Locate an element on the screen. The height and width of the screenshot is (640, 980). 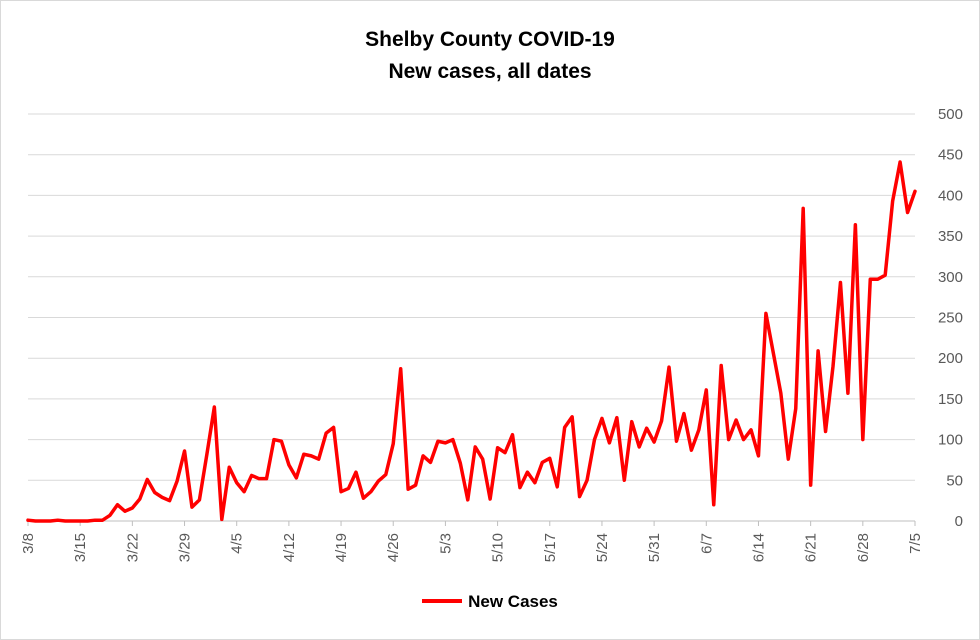
x-tick-label: 3/8 is located at coordinates (28, 543).